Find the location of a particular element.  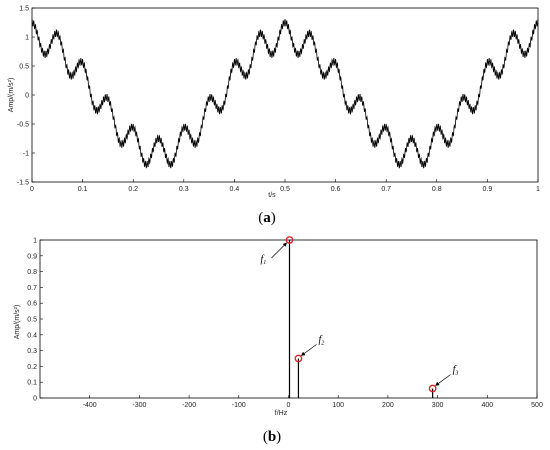

panel-a-x-tick-label: 0.8 is located at coordinates (437, 189).